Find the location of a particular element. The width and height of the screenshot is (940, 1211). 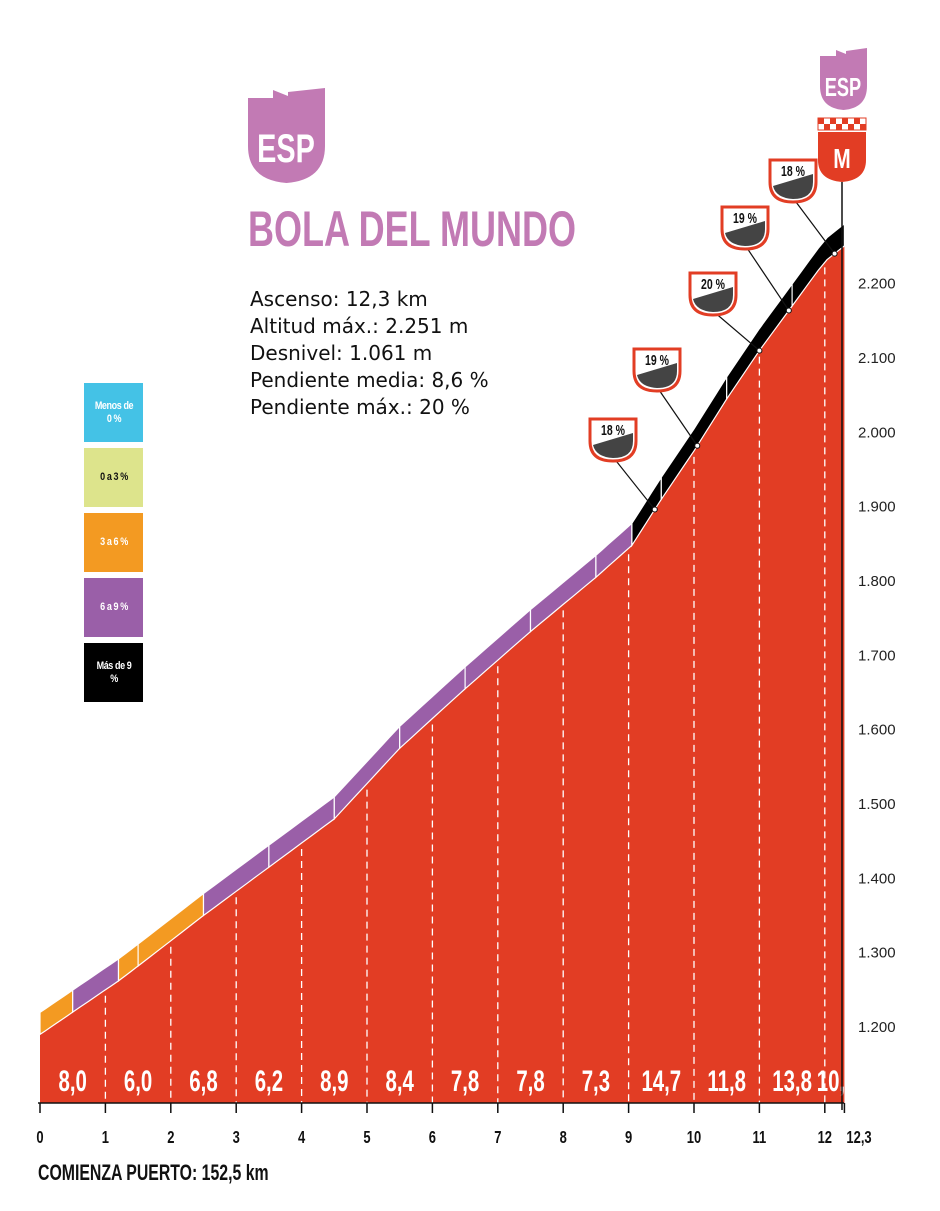

y-tick-label: 1.500 is located at coordinates (877, 804).